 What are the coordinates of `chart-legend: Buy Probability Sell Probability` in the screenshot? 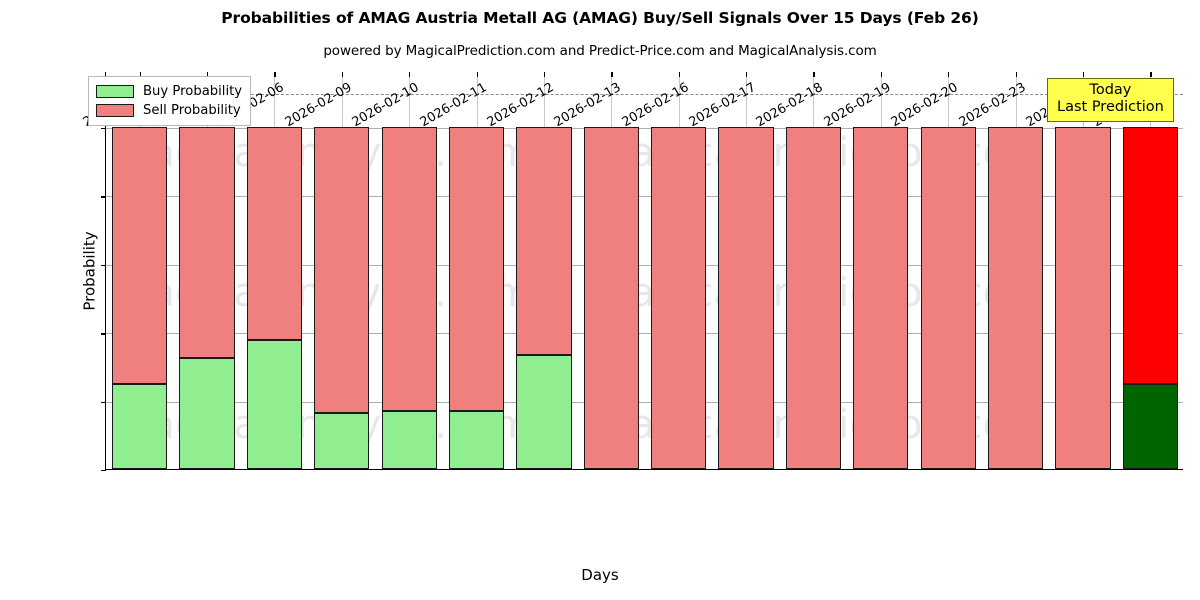 It's located at (170, 101).